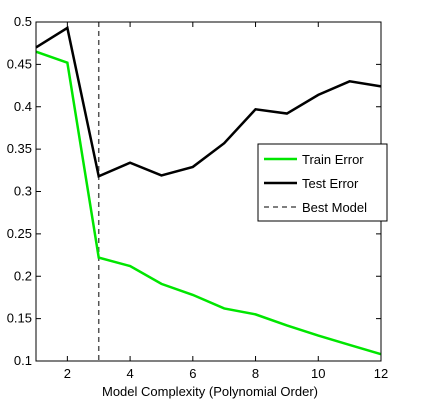 The height and width of the screenshot is (409, 432). Describe the element at coordinates (333, 159) in the screenshot. I see `legend-label-train-error: Train Error` at that location.